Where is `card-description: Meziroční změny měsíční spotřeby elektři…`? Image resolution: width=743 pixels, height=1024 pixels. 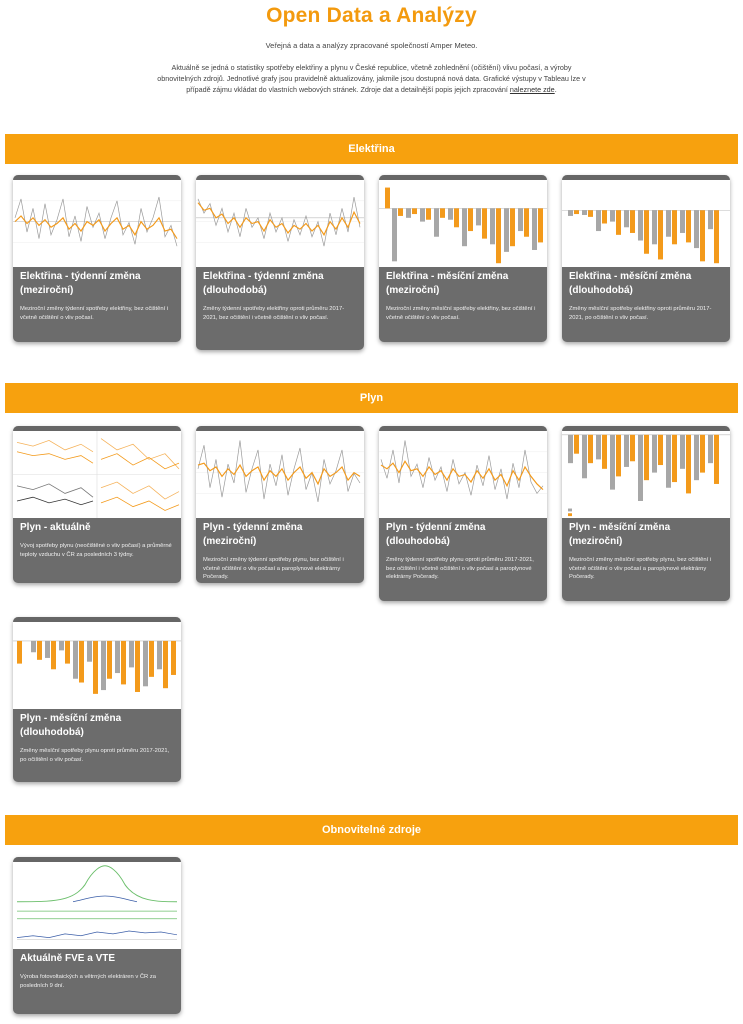
card-description: Meziroční změny měsíční spotřeby elektři… is located at coordinates (461, 313).